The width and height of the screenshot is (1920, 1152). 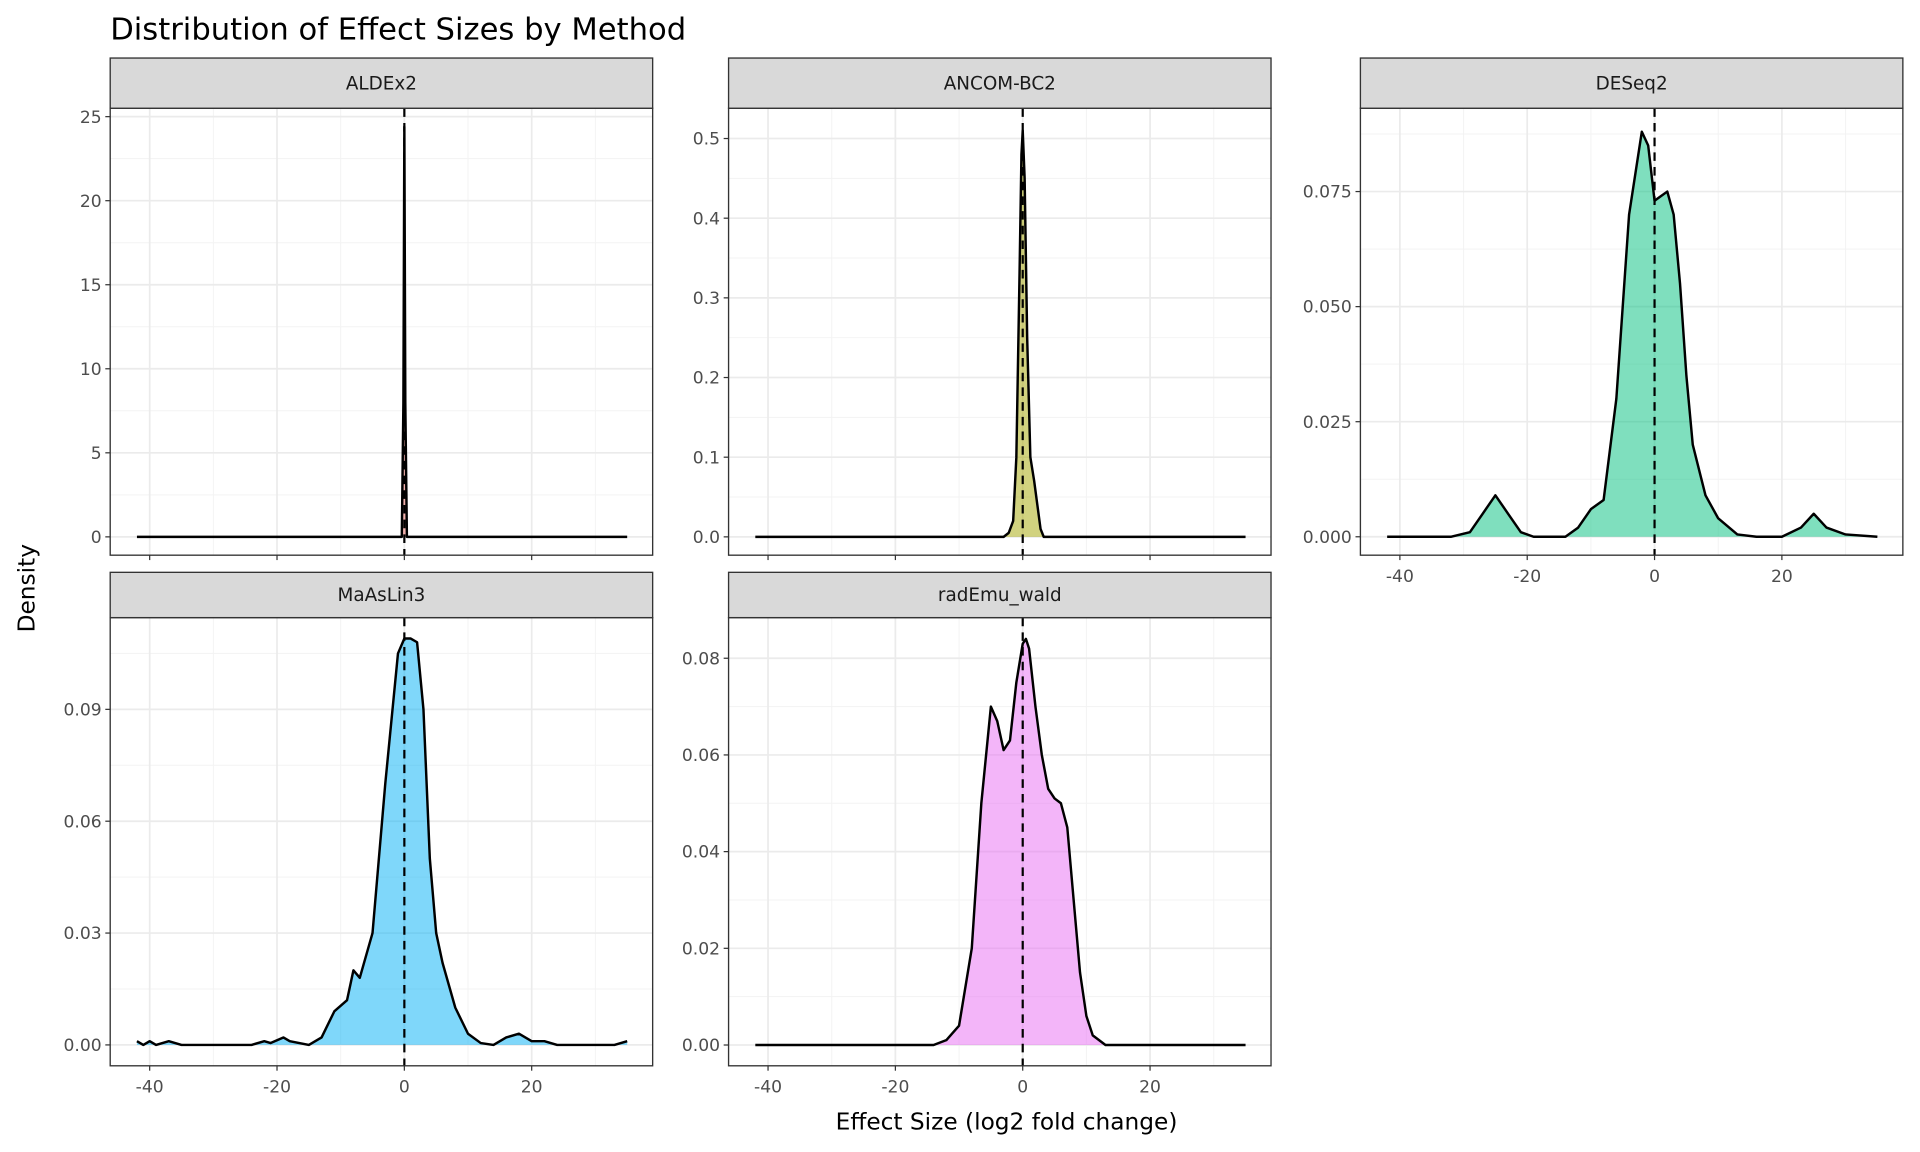 What do you see at coordinates (82, 710) in the screenshot?
I see `y-tick-label: 0.09` at bounding box center [82, 710].